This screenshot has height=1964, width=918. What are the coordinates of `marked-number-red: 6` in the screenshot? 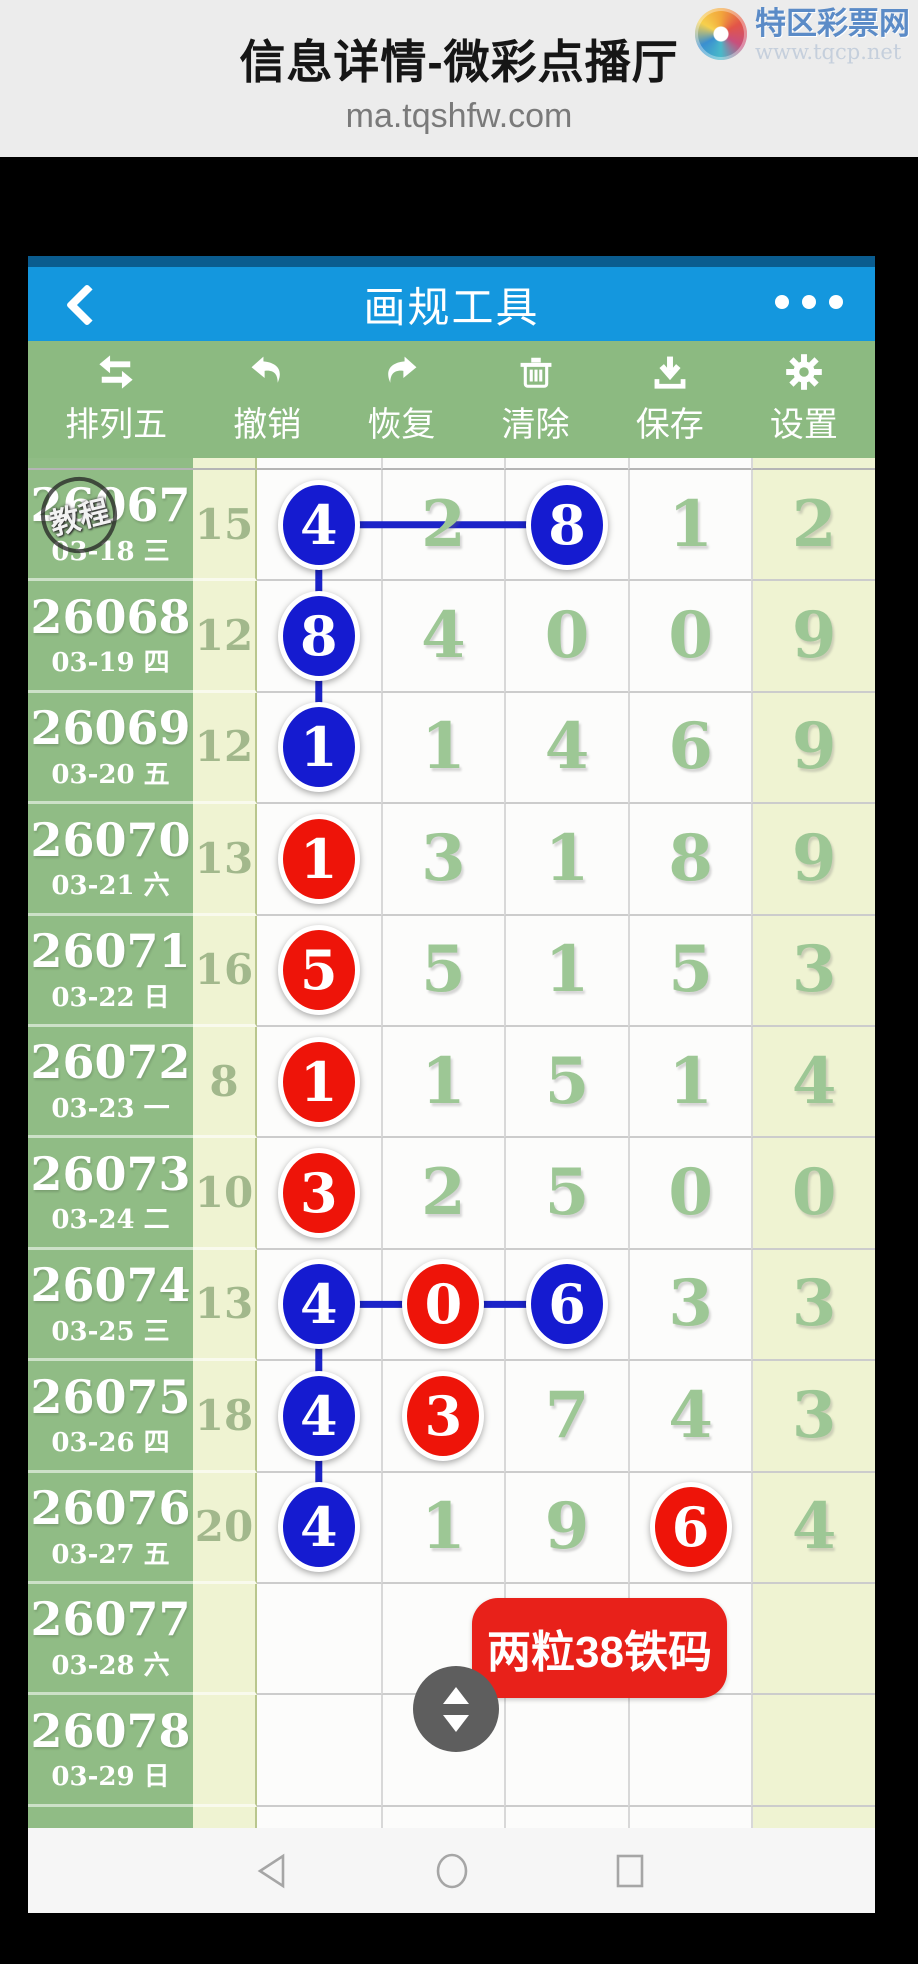 It's located at (690, 1527).